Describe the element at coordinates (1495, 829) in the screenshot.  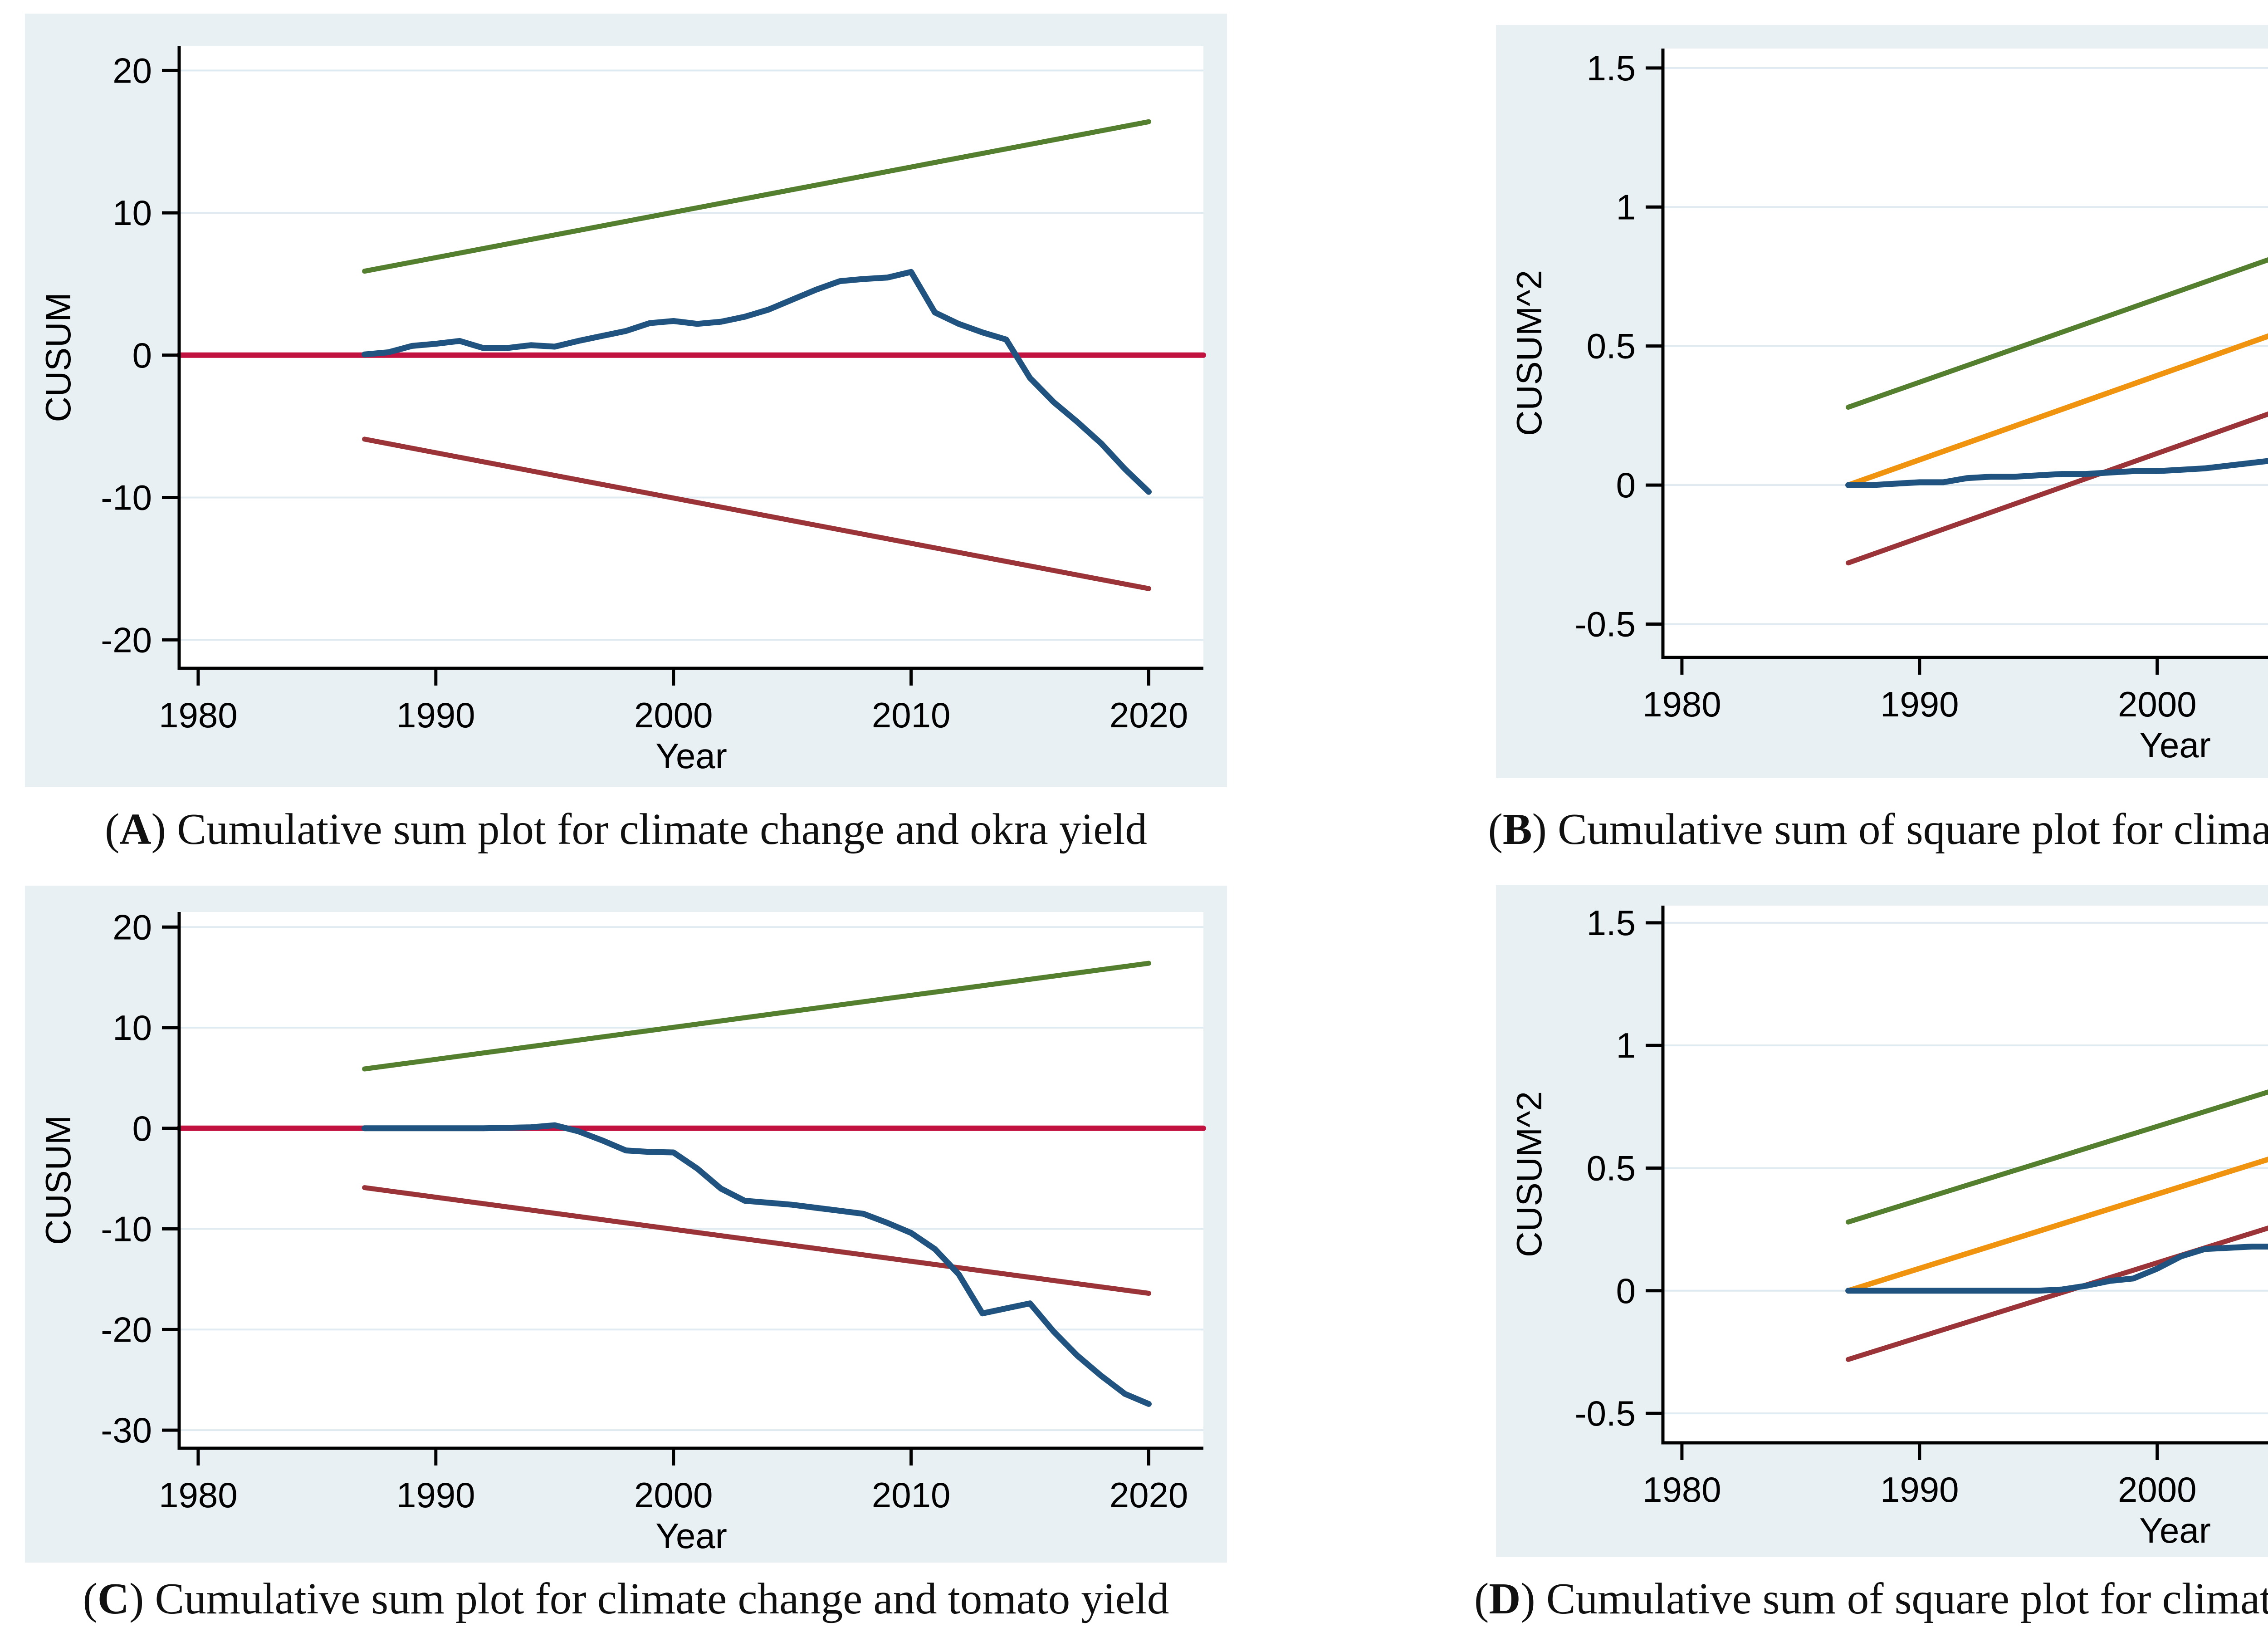
I see `caption-b-paren: (` at that location.